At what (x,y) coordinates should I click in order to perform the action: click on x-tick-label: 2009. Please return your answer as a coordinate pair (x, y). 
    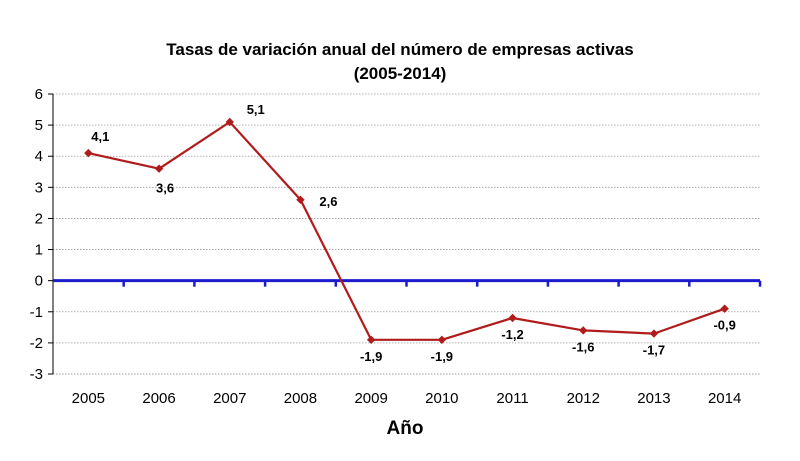
    Looking at the image, I should click on (370, 398).